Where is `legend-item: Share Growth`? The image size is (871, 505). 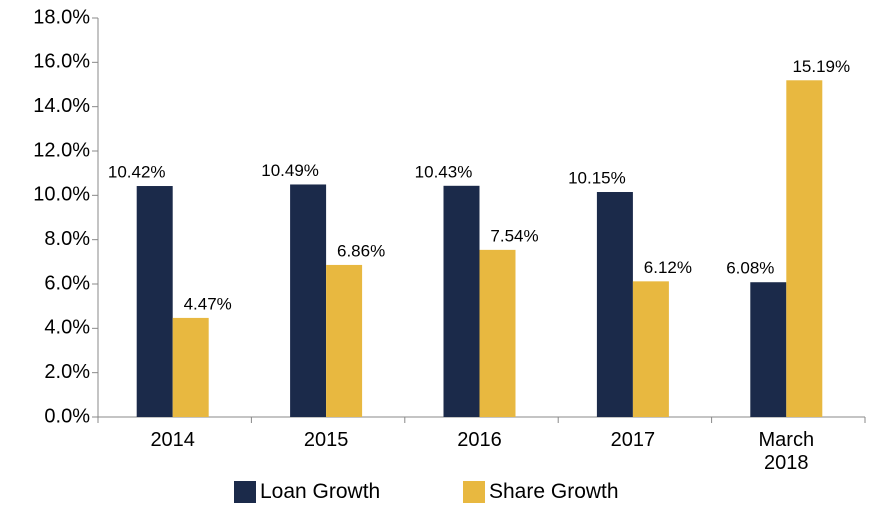
legend-item: Share Growth is located at coordinates (541, 492).